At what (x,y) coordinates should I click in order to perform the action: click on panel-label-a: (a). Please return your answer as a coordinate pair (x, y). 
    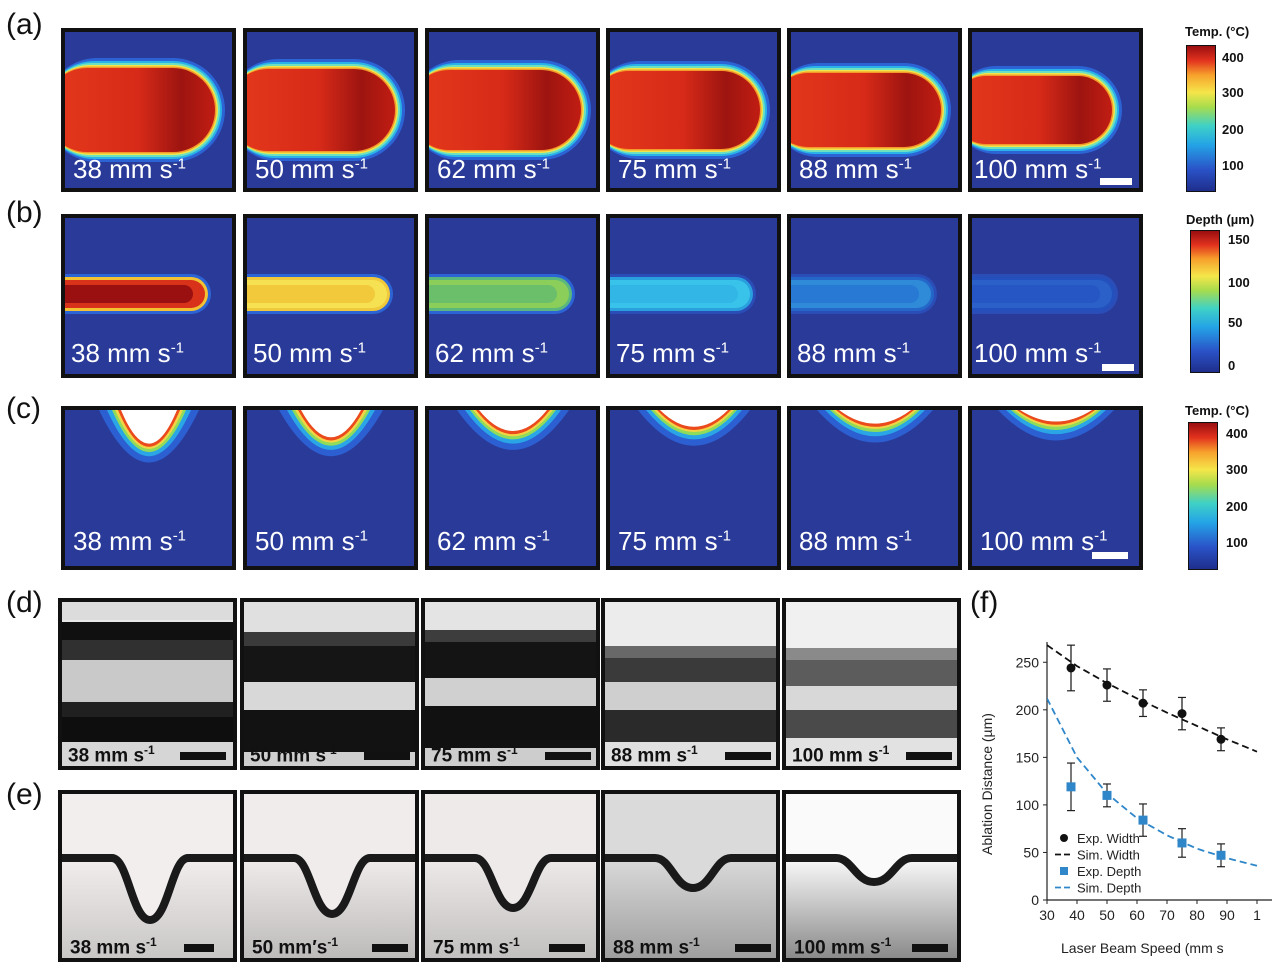
    Looking at the image, I should click on (24, 24).